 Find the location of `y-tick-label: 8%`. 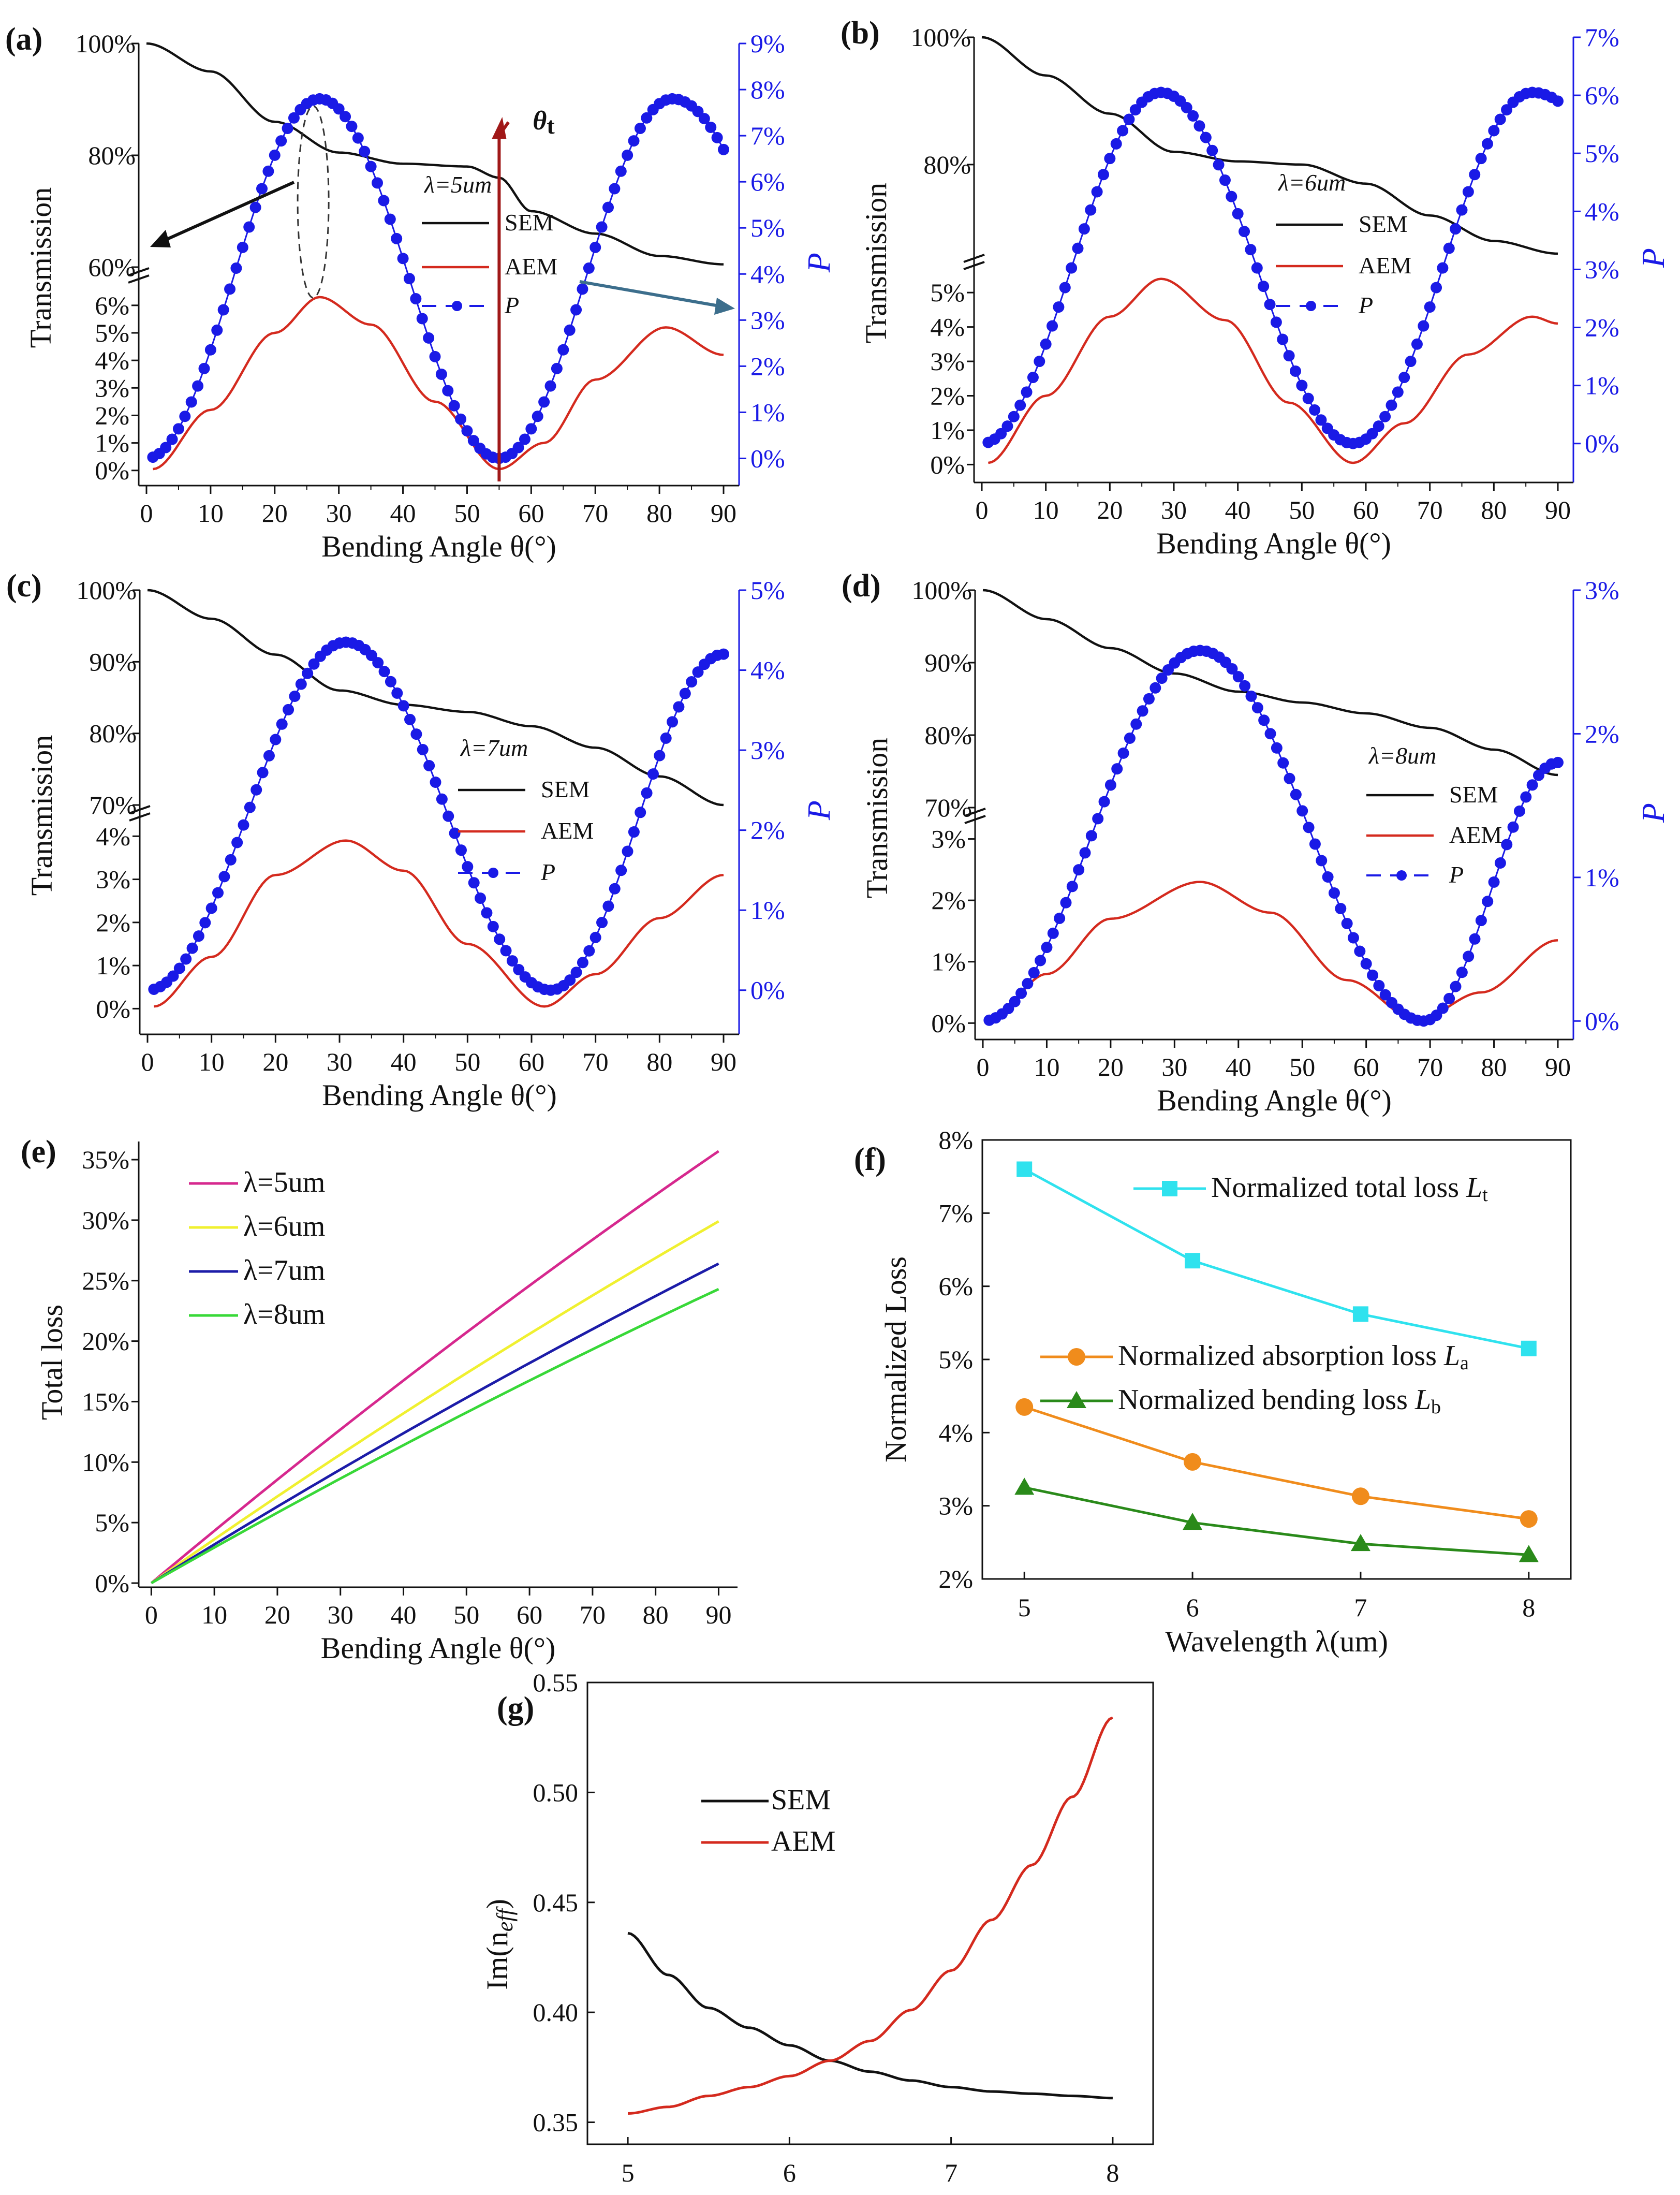

y-tick-label: 8% is located at coordinates (955, 1140).